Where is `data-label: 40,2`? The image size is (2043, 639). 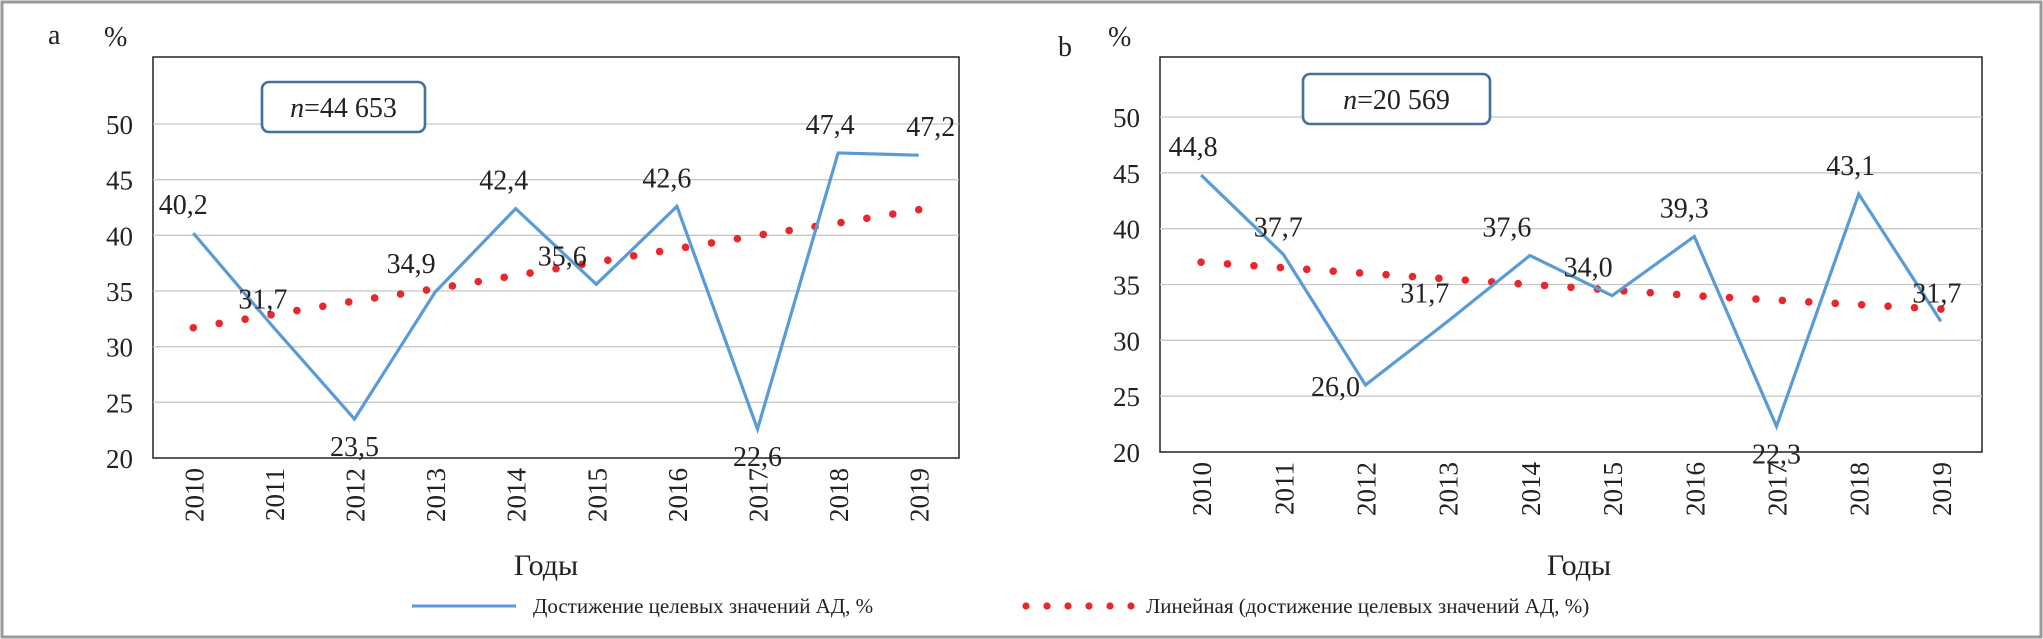
data-label: 40,2 is located at coordinates (183, 205).